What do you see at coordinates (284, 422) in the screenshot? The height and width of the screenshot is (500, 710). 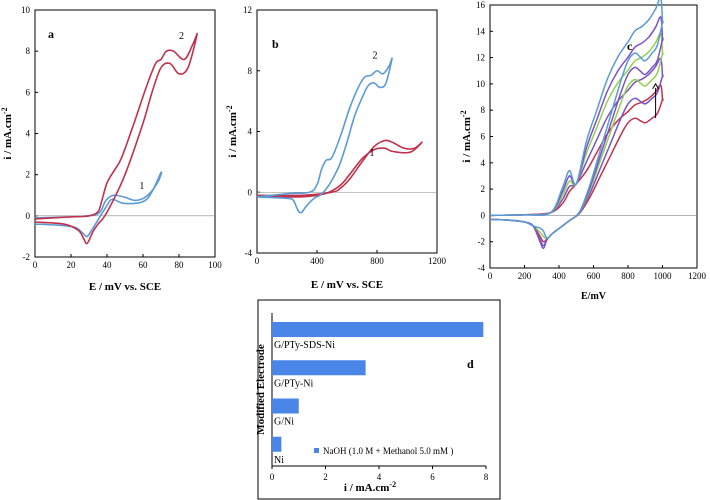 I see `category-label: G/Ni` at bounding box center [284, 422].